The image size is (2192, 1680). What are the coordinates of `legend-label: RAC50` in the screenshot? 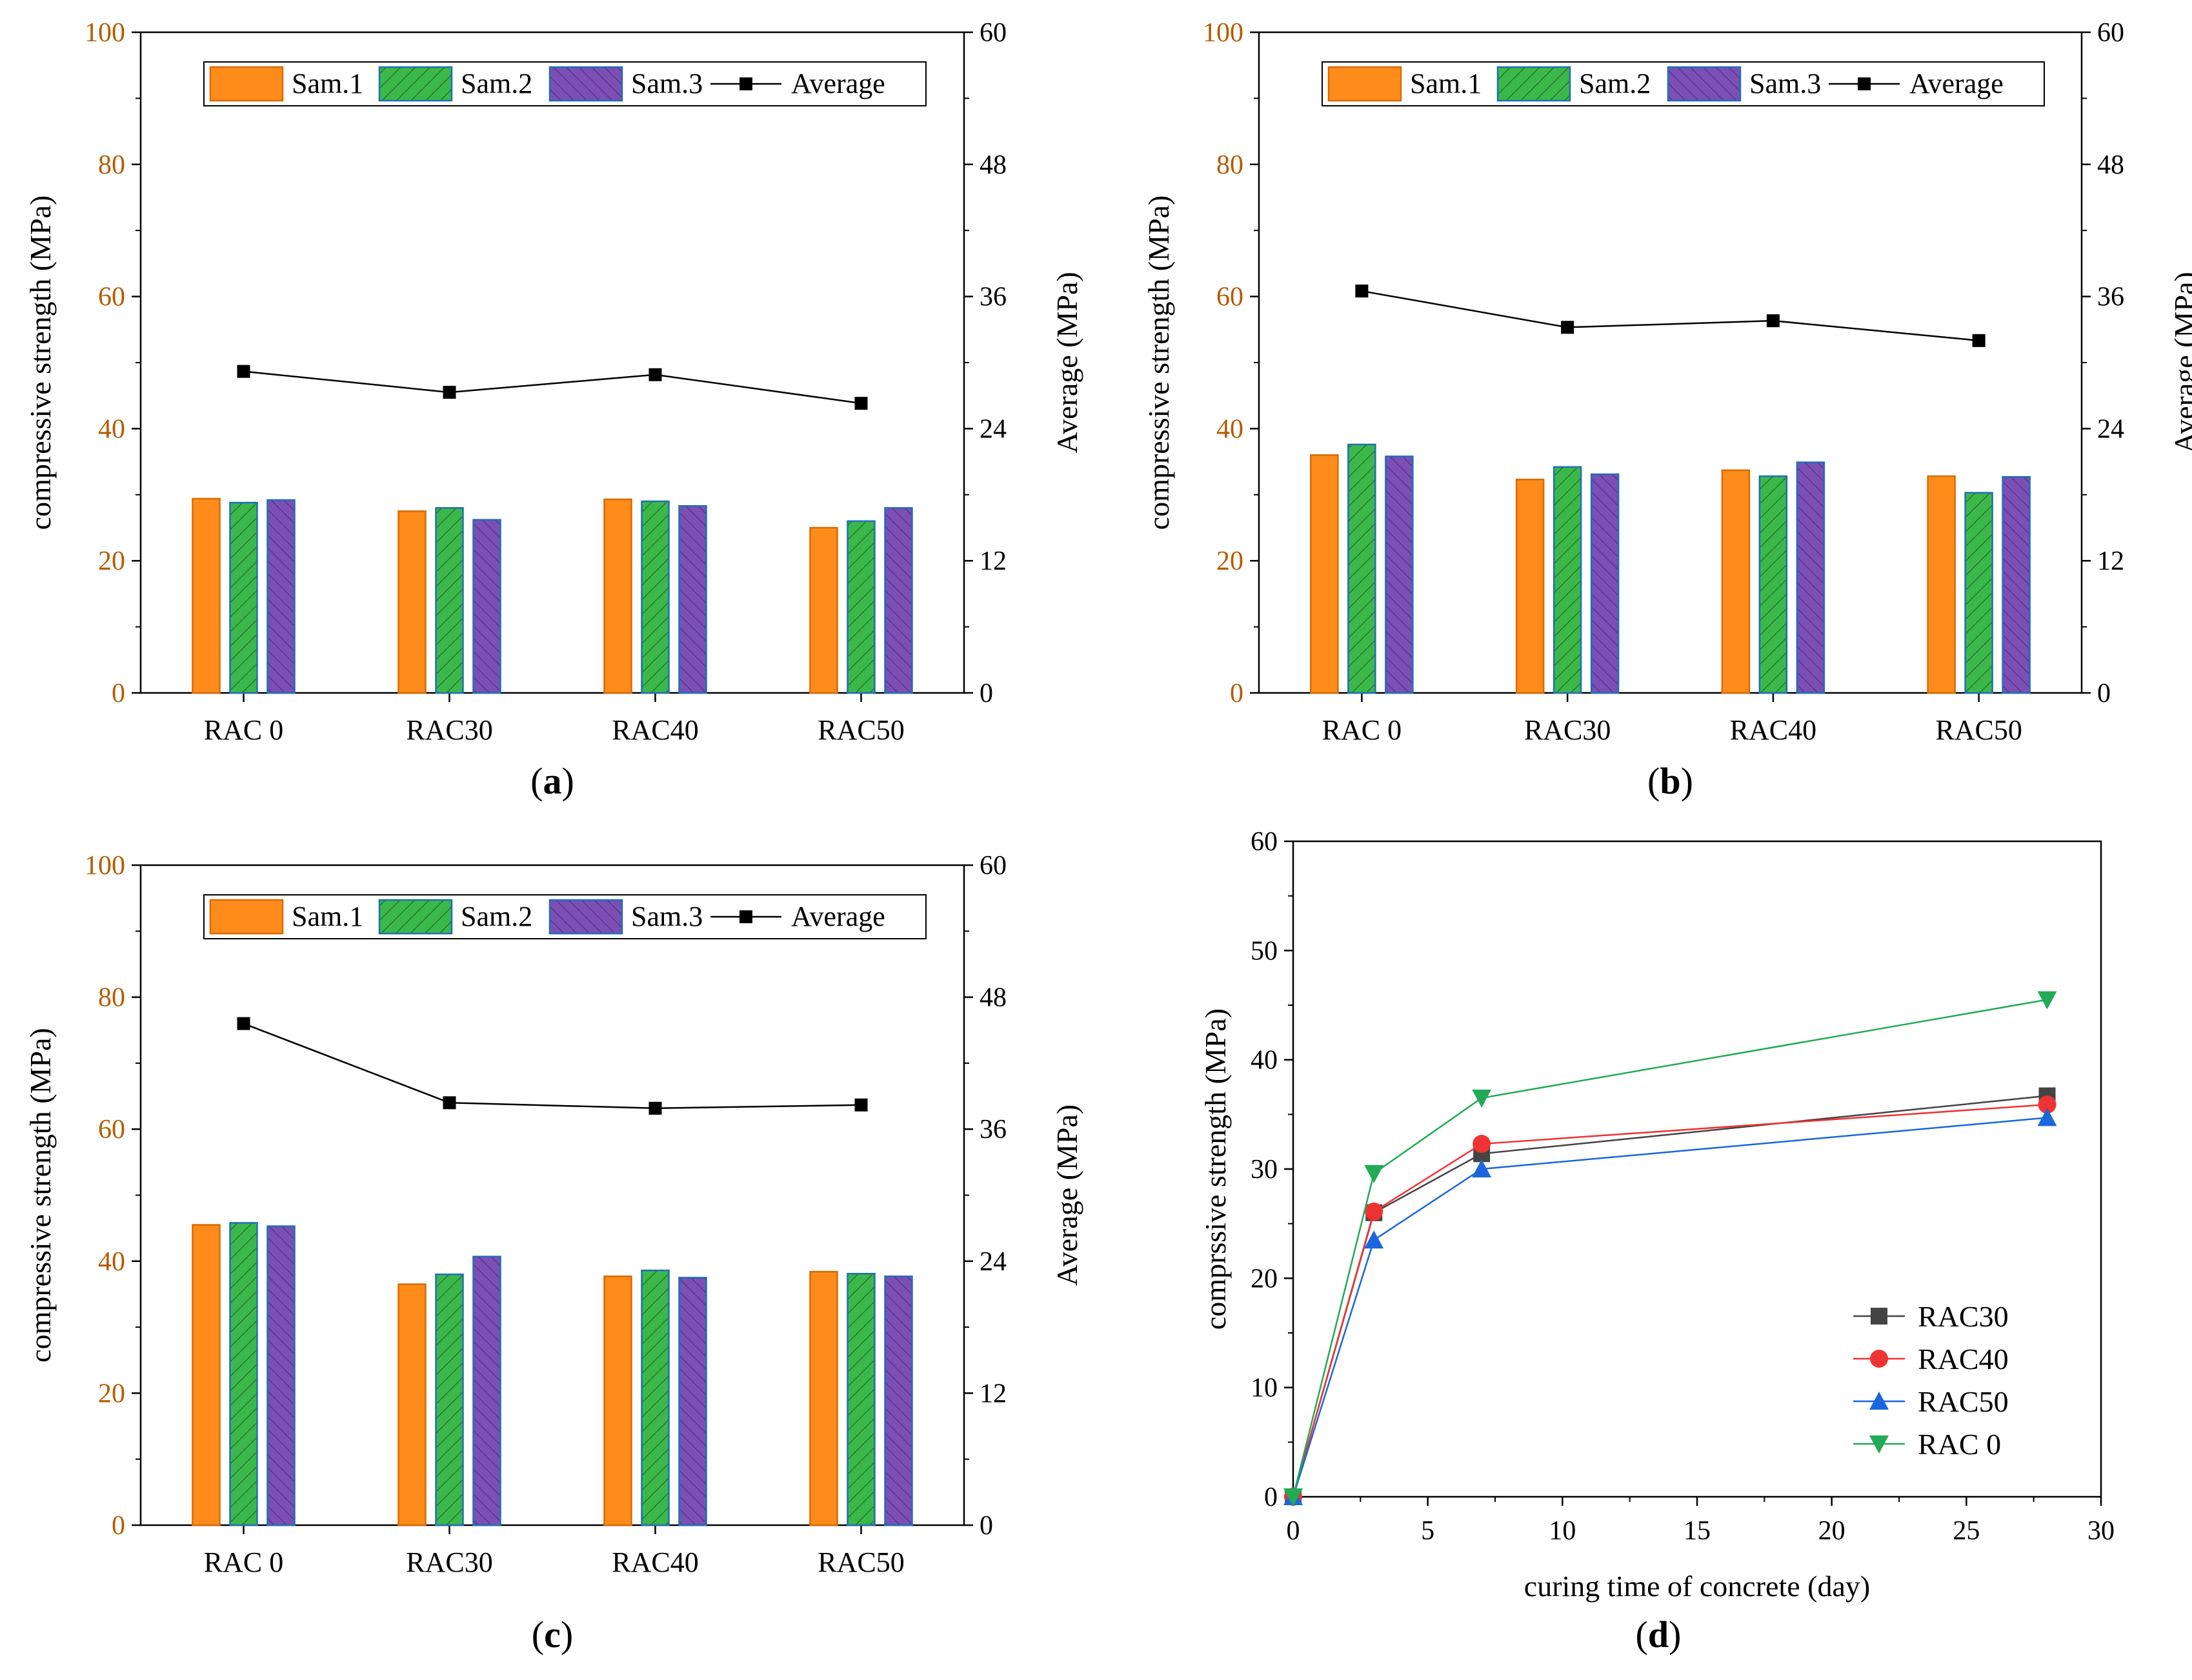 It's located at (1964, 1402).